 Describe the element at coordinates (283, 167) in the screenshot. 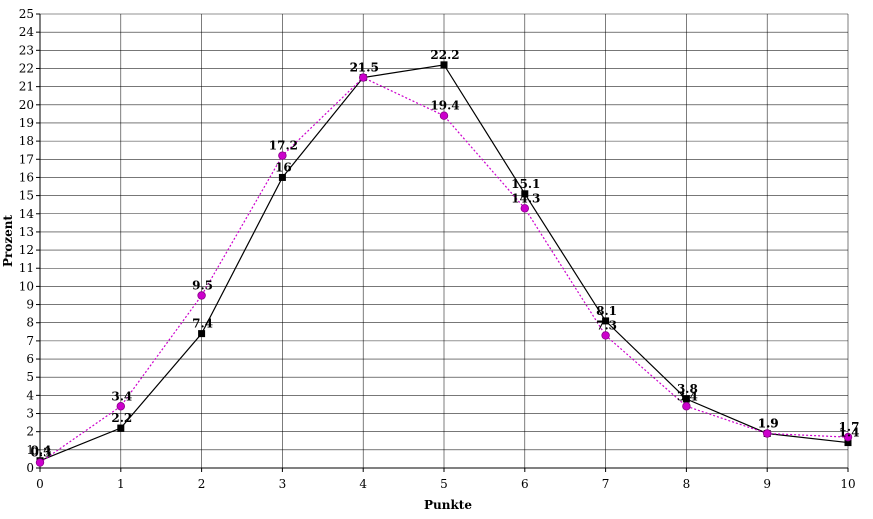

I see `series-1-data-label: 16` at that location.